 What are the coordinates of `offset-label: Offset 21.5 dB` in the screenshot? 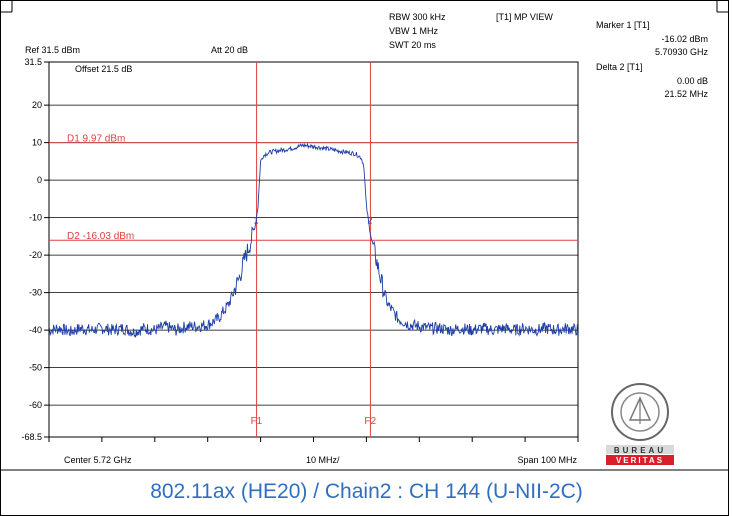 It's located at (103, 69).